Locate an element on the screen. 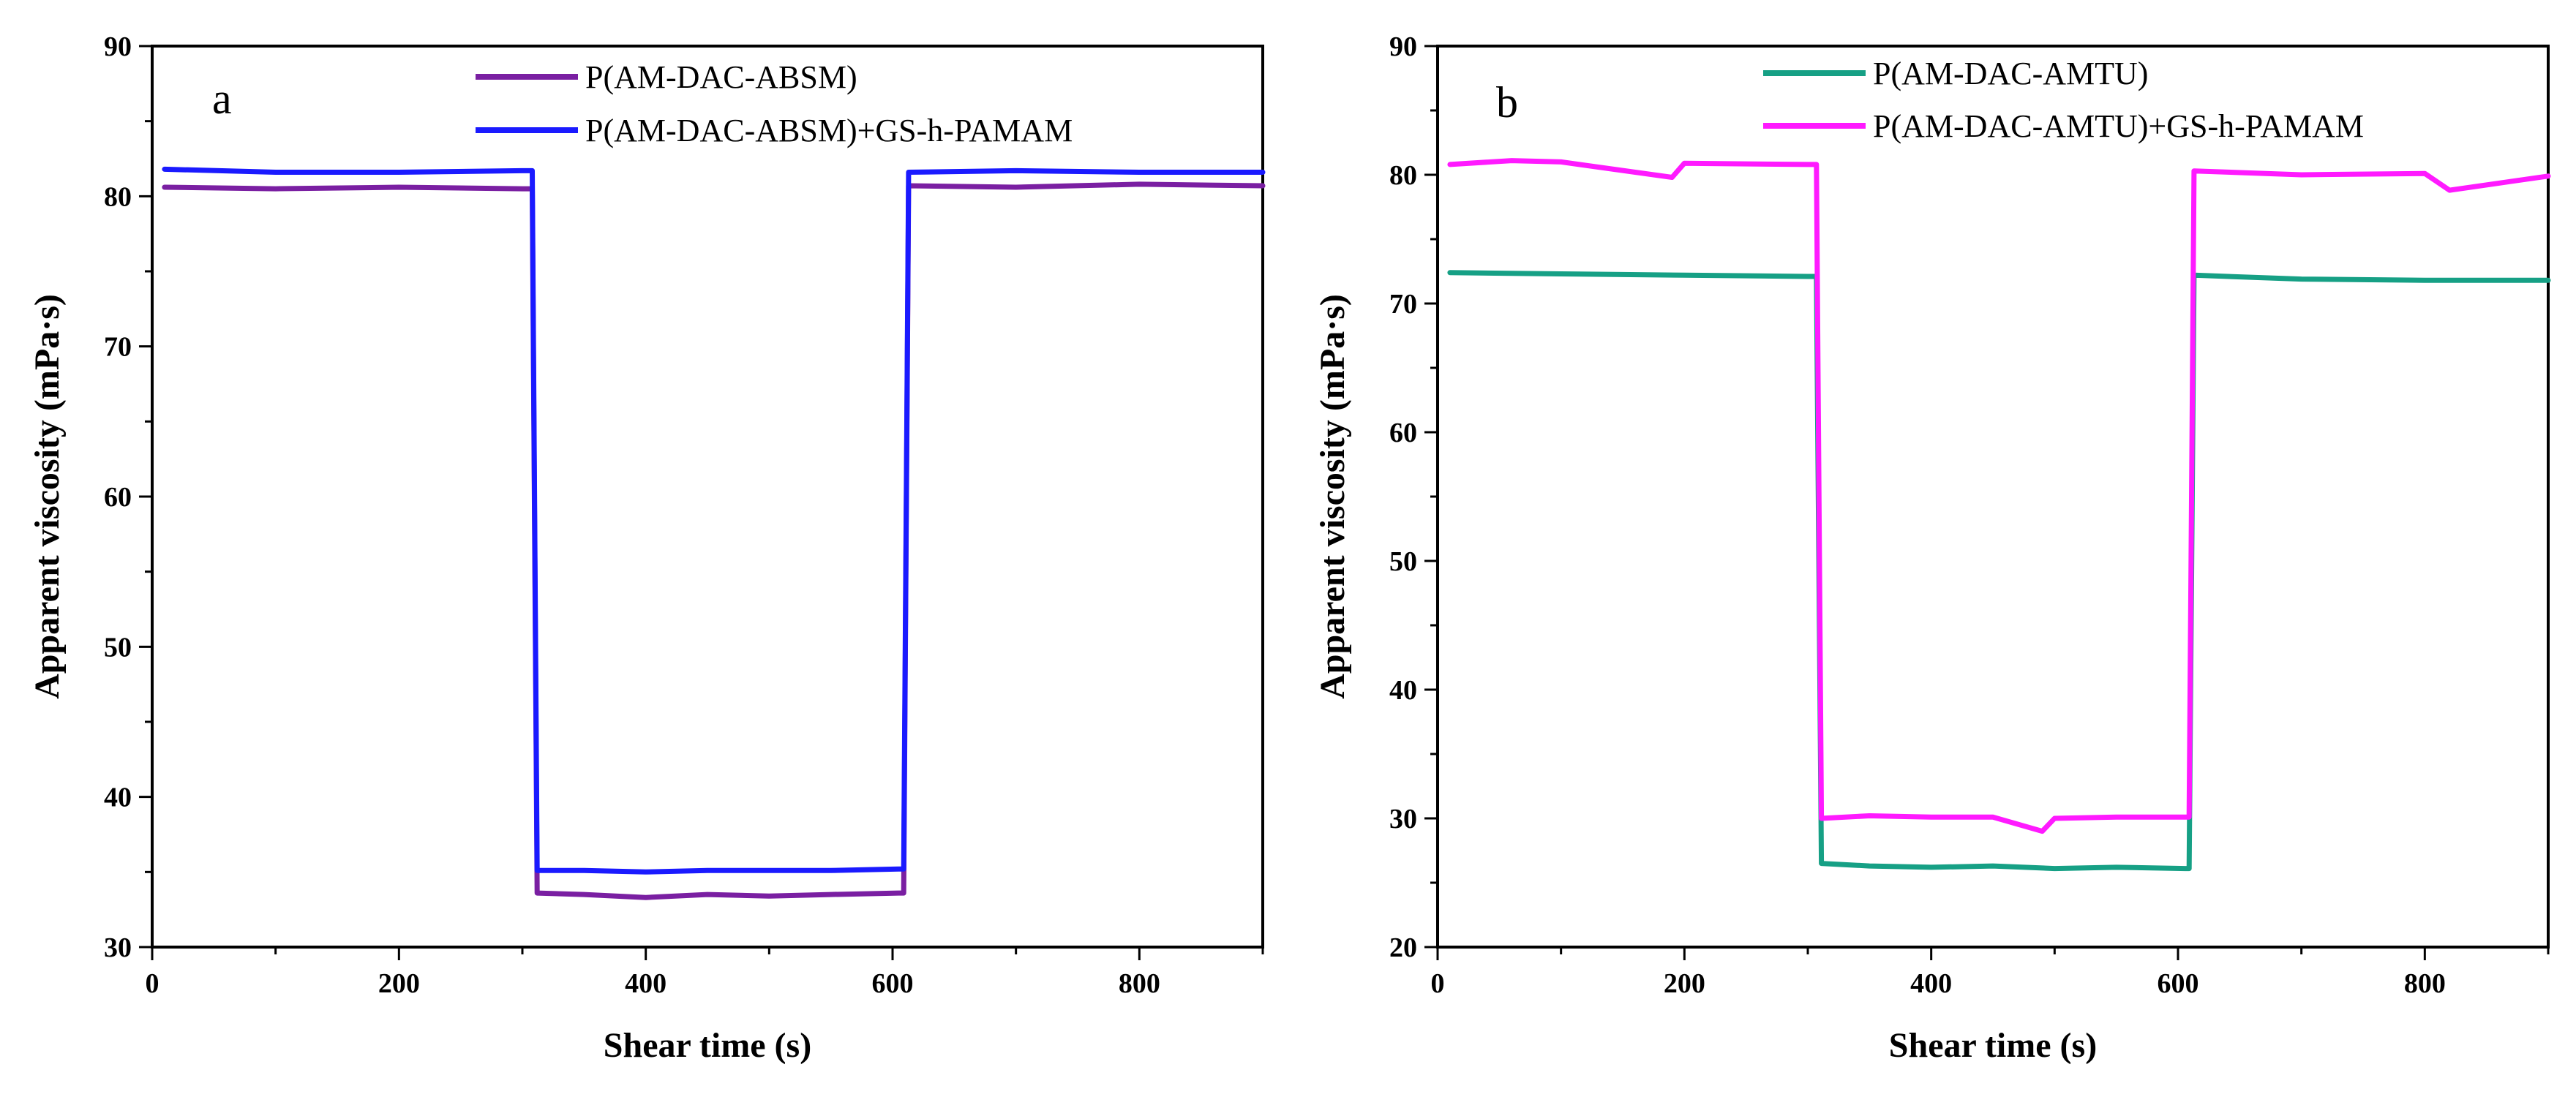 Image resolution: width=2576 pixels, height=1097 pixels. y-tick-label-a: 30 is located at coordinates (118, 947).